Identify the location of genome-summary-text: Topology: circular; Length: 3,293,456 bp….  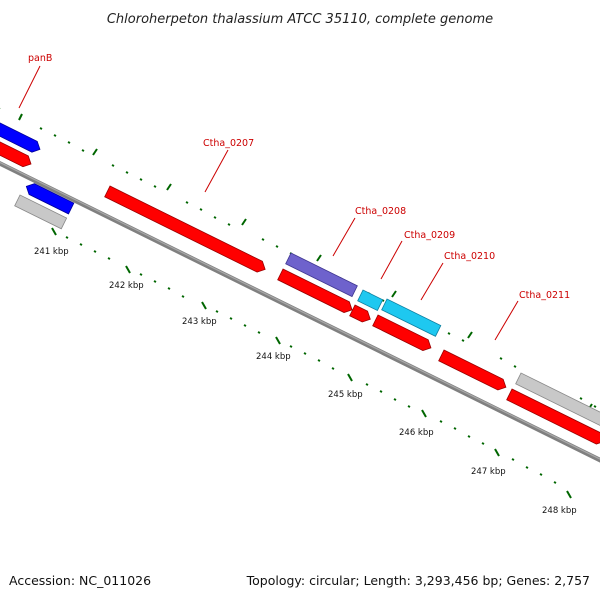
(418, 580).